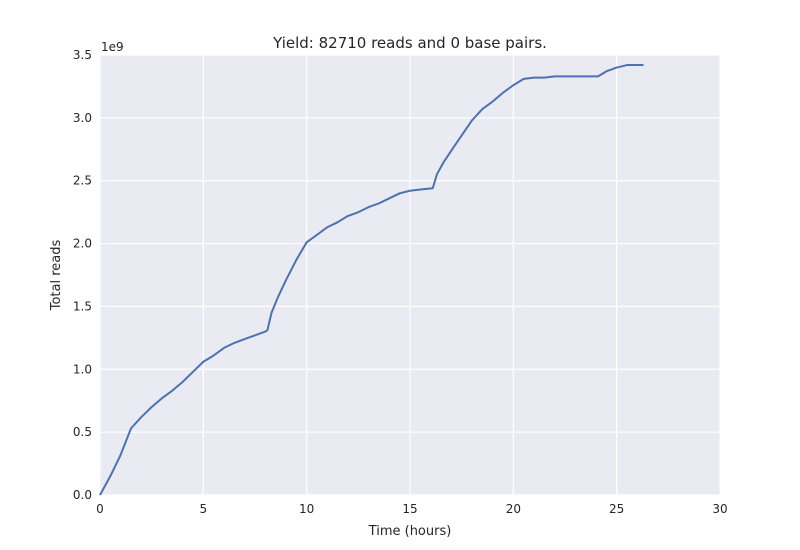  Describe the element at coordinates (82, 55) in the screenshot. I see `y-tick-label: 3.5` at that location.